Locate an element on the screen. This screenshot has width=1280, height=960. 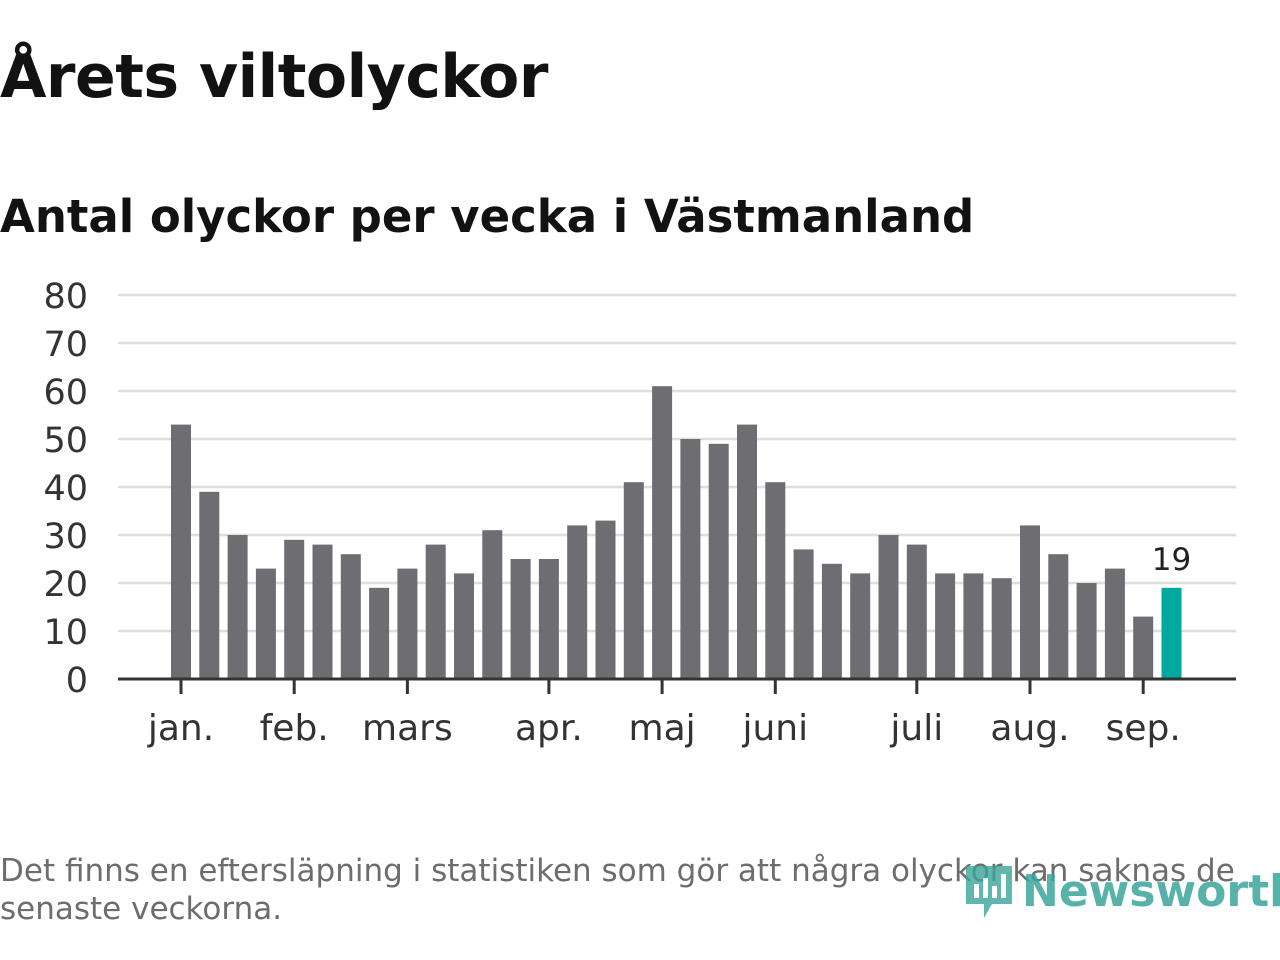
data-labels: 19 is located at coordinates (1171, 560).